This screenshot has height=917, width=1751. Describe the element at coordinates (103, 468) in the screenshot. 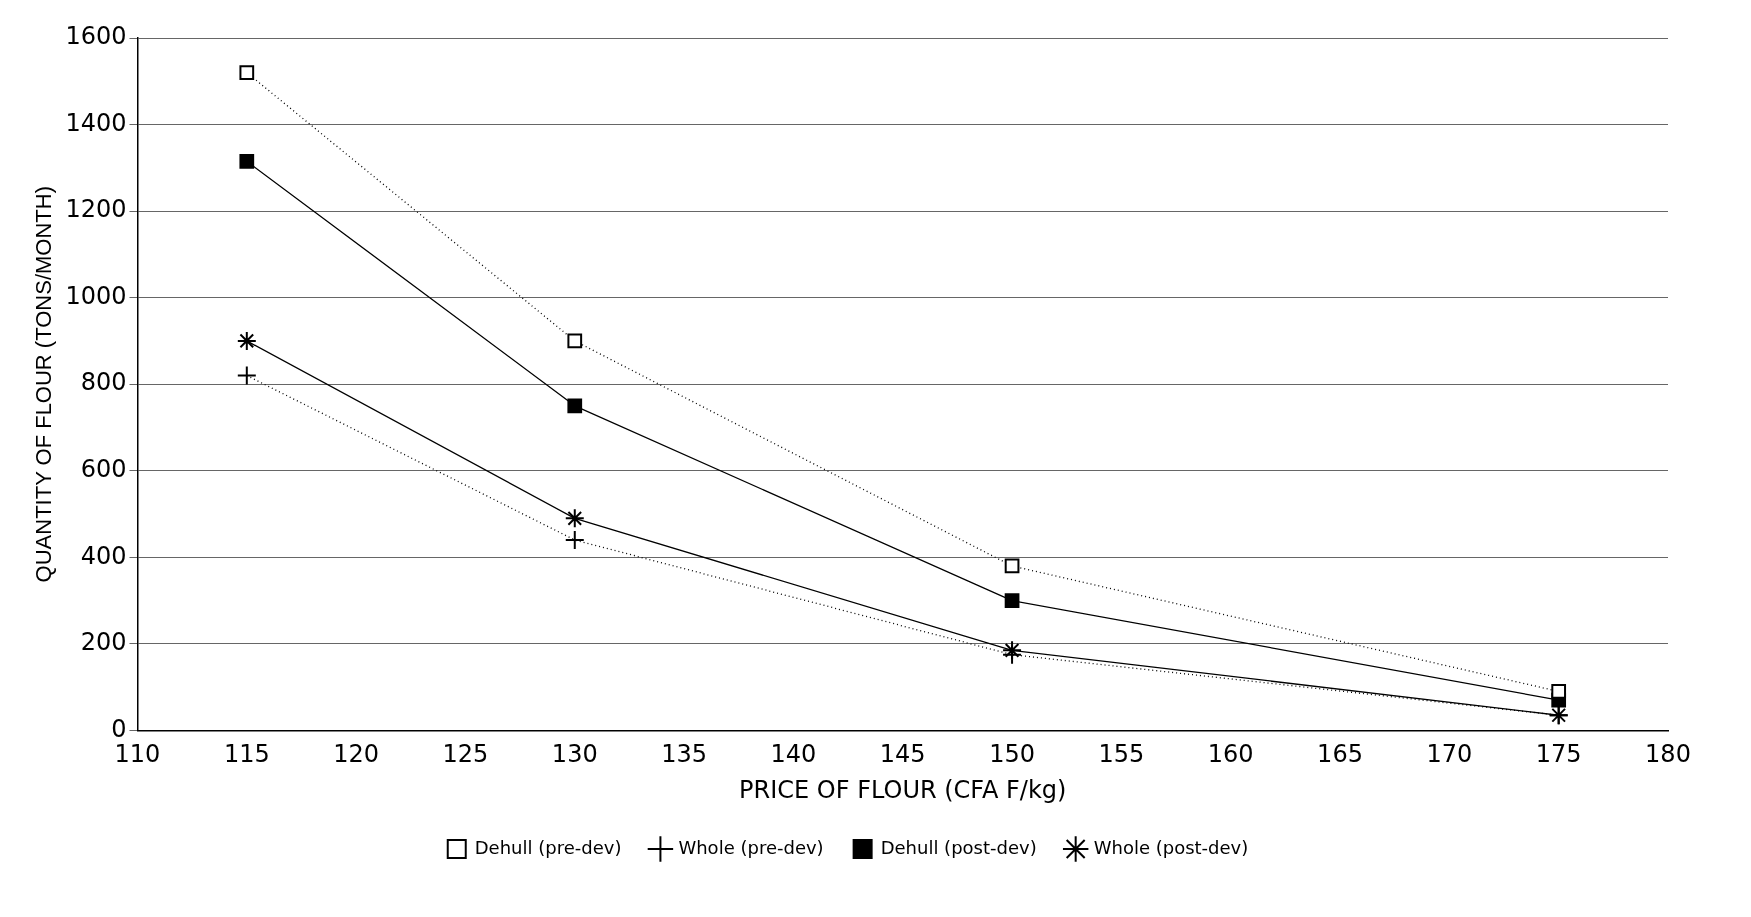

I see `y-tick-label: 600` at that location.